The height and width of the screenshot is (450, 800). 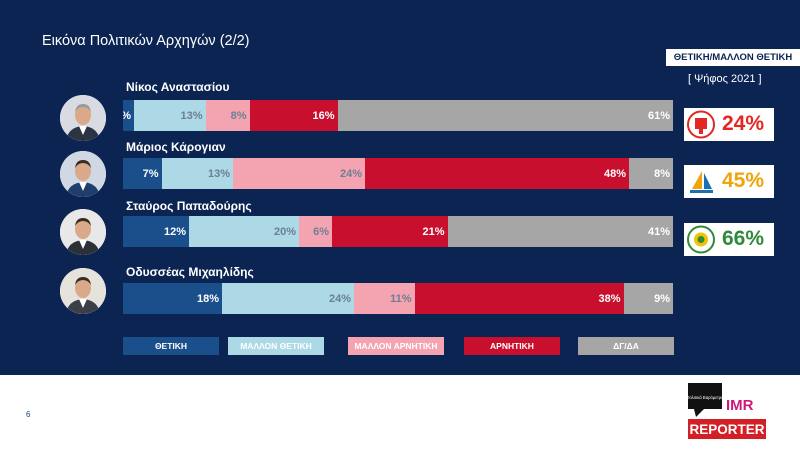 I want to click on positive-badge: ΘΕΤΙΚΗ/ΜΑΛΛΟΝ ΘΕΤΙΚΗ, so click(x=733, y=57).